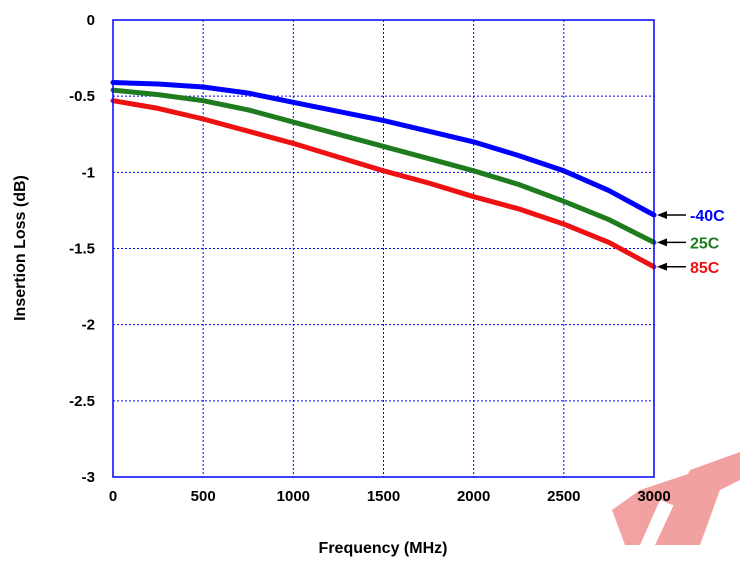  I want to click on x-tick-label: 500, so click(203, 496).